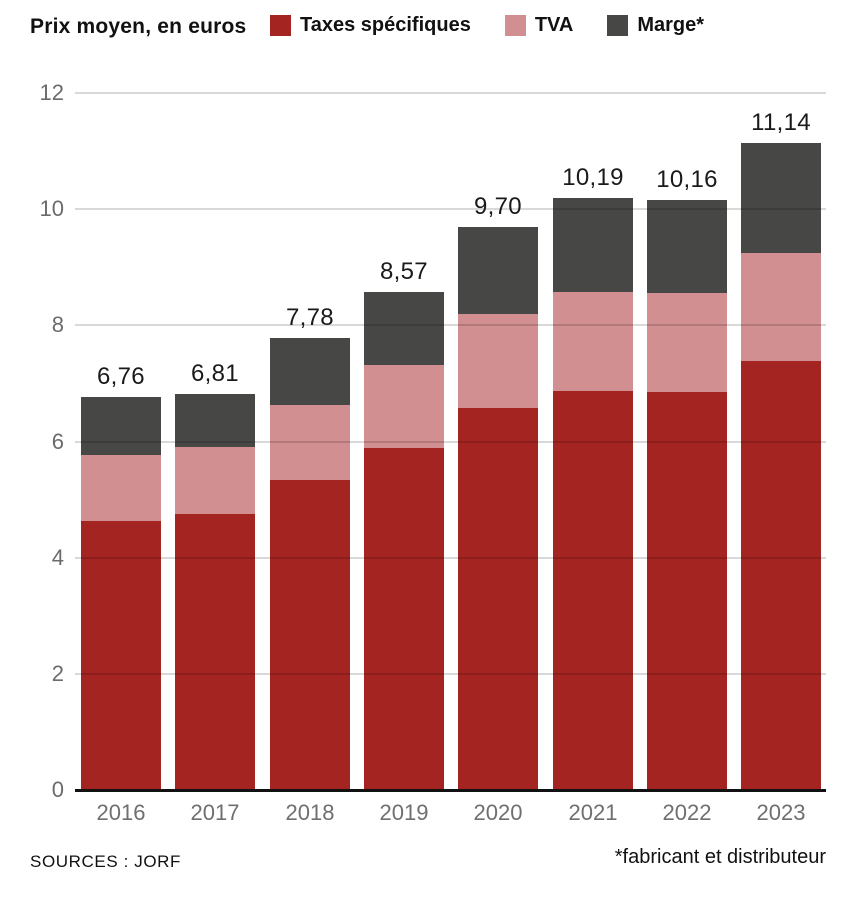 The height and width of the screenshot is (908, 856). I want to click on x-tick-label: 2016, so click(121, 812).